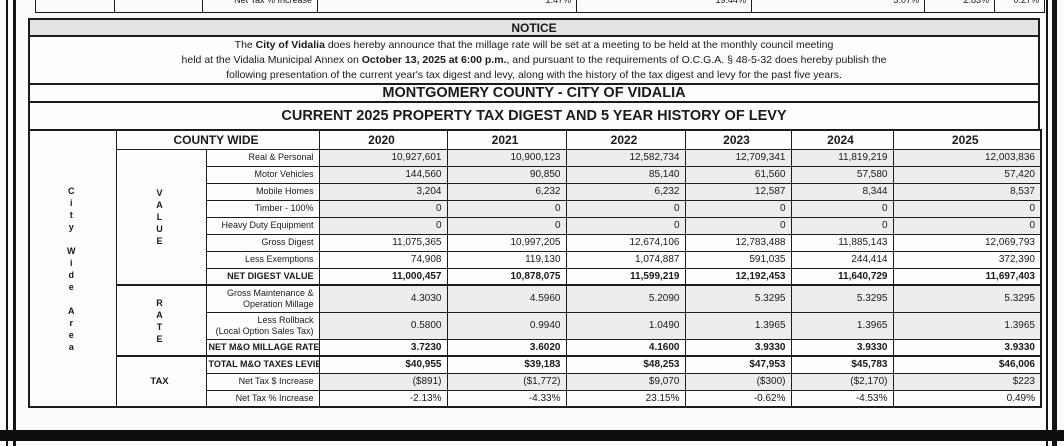 This screenshot has width=1064, height=446. Describe the element at coordinates (262, 242) in the screenshot. I see `row-label: Gross Digest` at that location.